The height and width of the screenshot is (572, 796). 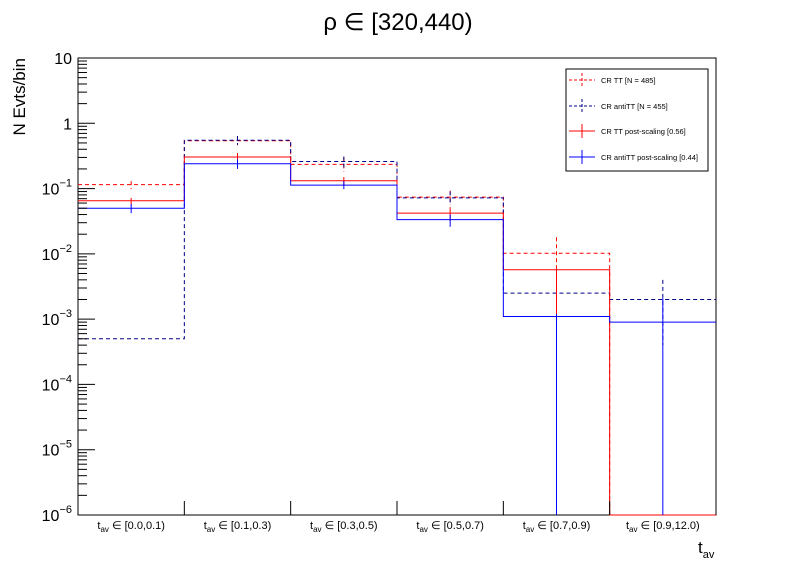 I want to click on x-tick-label-4: tav ∈ [0.5,0.7), so click(x=450, y=527).